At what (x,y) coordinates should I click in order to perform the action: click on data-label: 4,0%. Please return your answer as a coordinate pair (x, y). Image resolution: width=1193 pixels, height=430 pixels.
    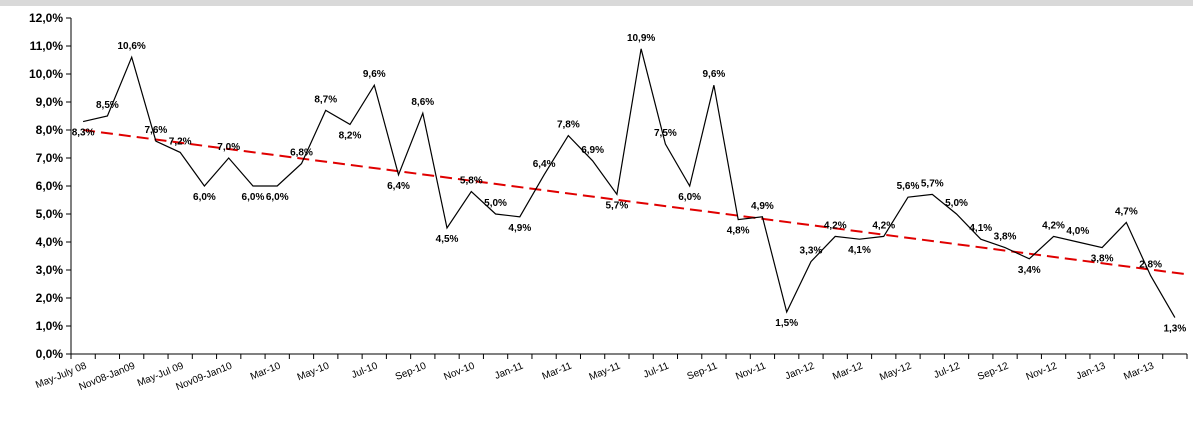
    Looking at the image, I should click on (1077, 231).